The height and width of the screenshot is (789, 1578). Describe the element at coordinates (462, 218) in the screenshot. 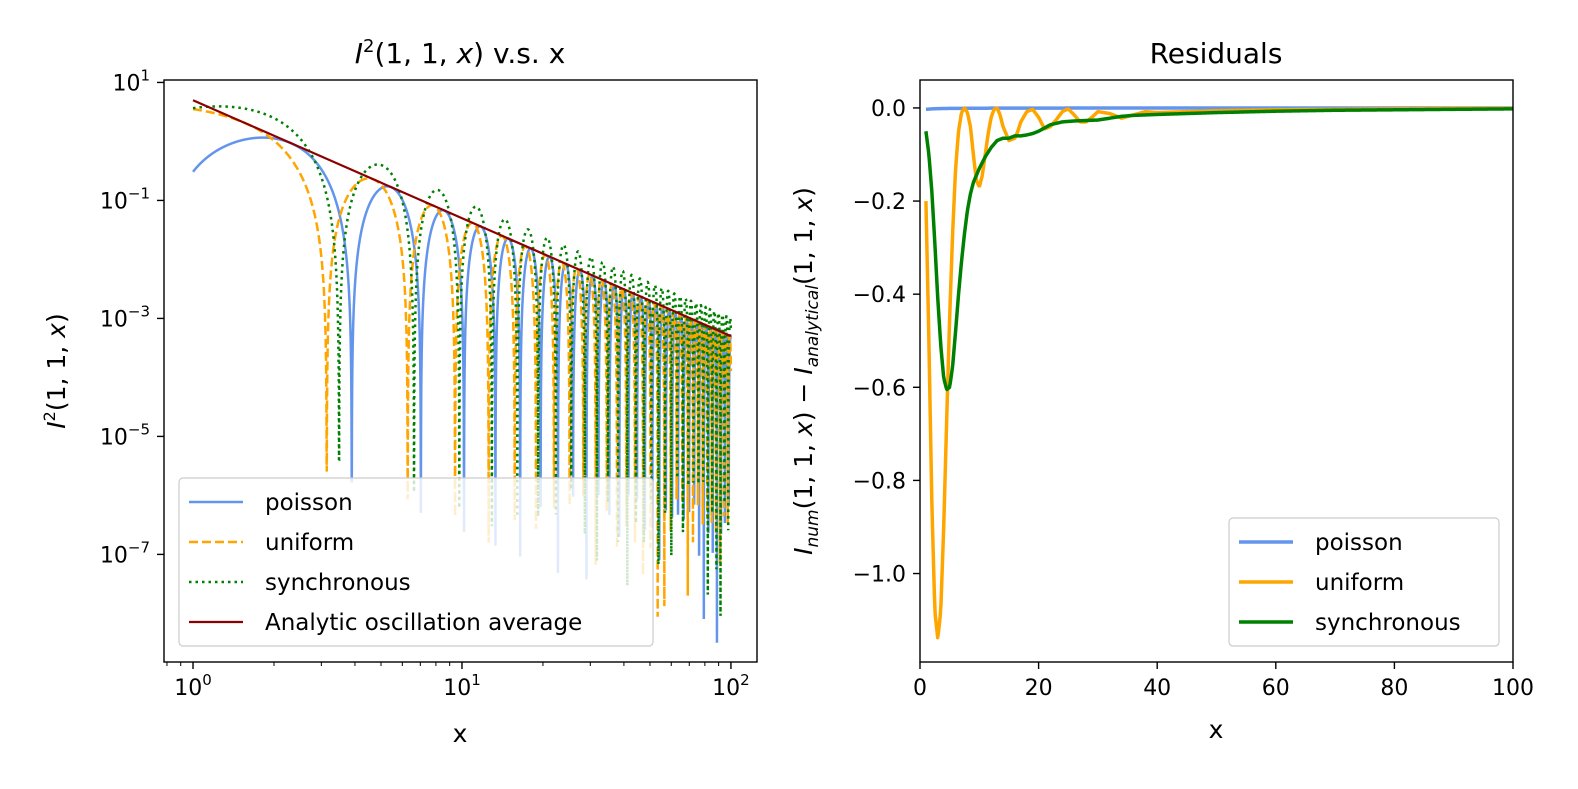

I see `left-series-analytic-oscillation-average` at that location.